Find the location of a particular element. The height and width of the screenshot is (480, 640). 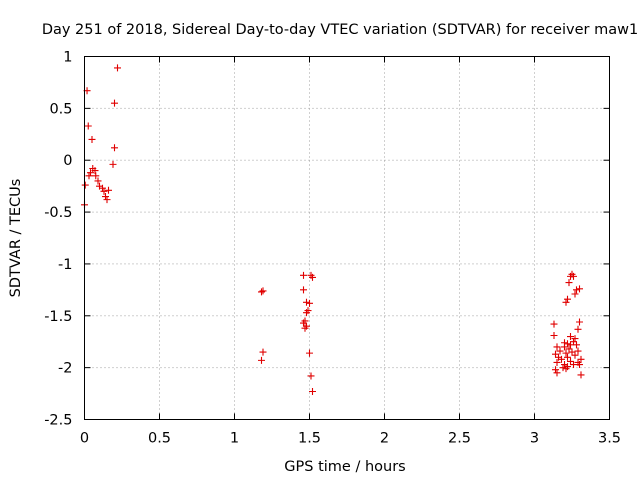

y-tick-label: -2 is located at coordinates (65, 369).